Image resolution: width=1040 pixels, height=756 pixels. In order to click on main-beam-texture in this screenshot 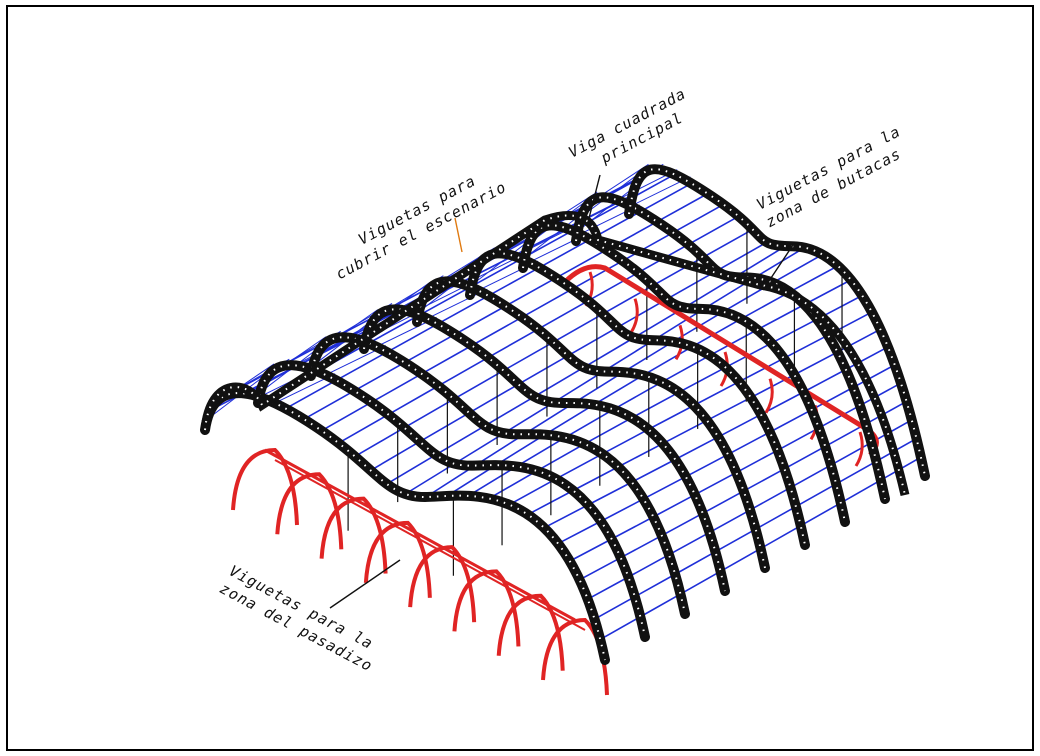, I will do `click(591, 424)`.